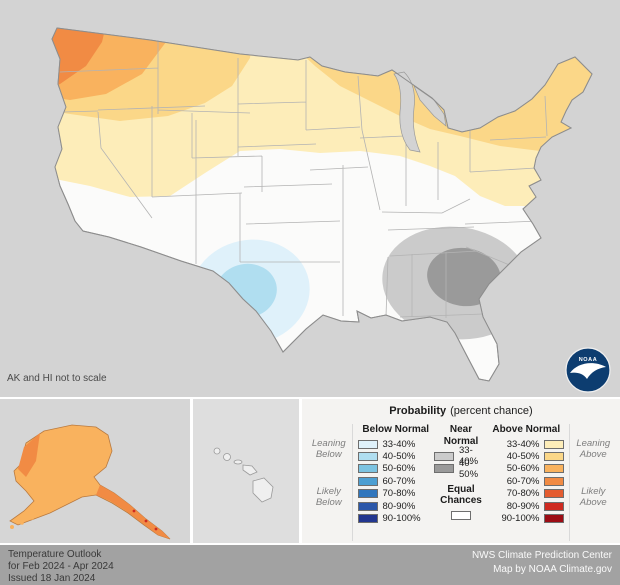  Describe the element at coordinates (52, 578) in the screenshot. I see `footer-issued: Issued 18 Jan 2024` at that location.